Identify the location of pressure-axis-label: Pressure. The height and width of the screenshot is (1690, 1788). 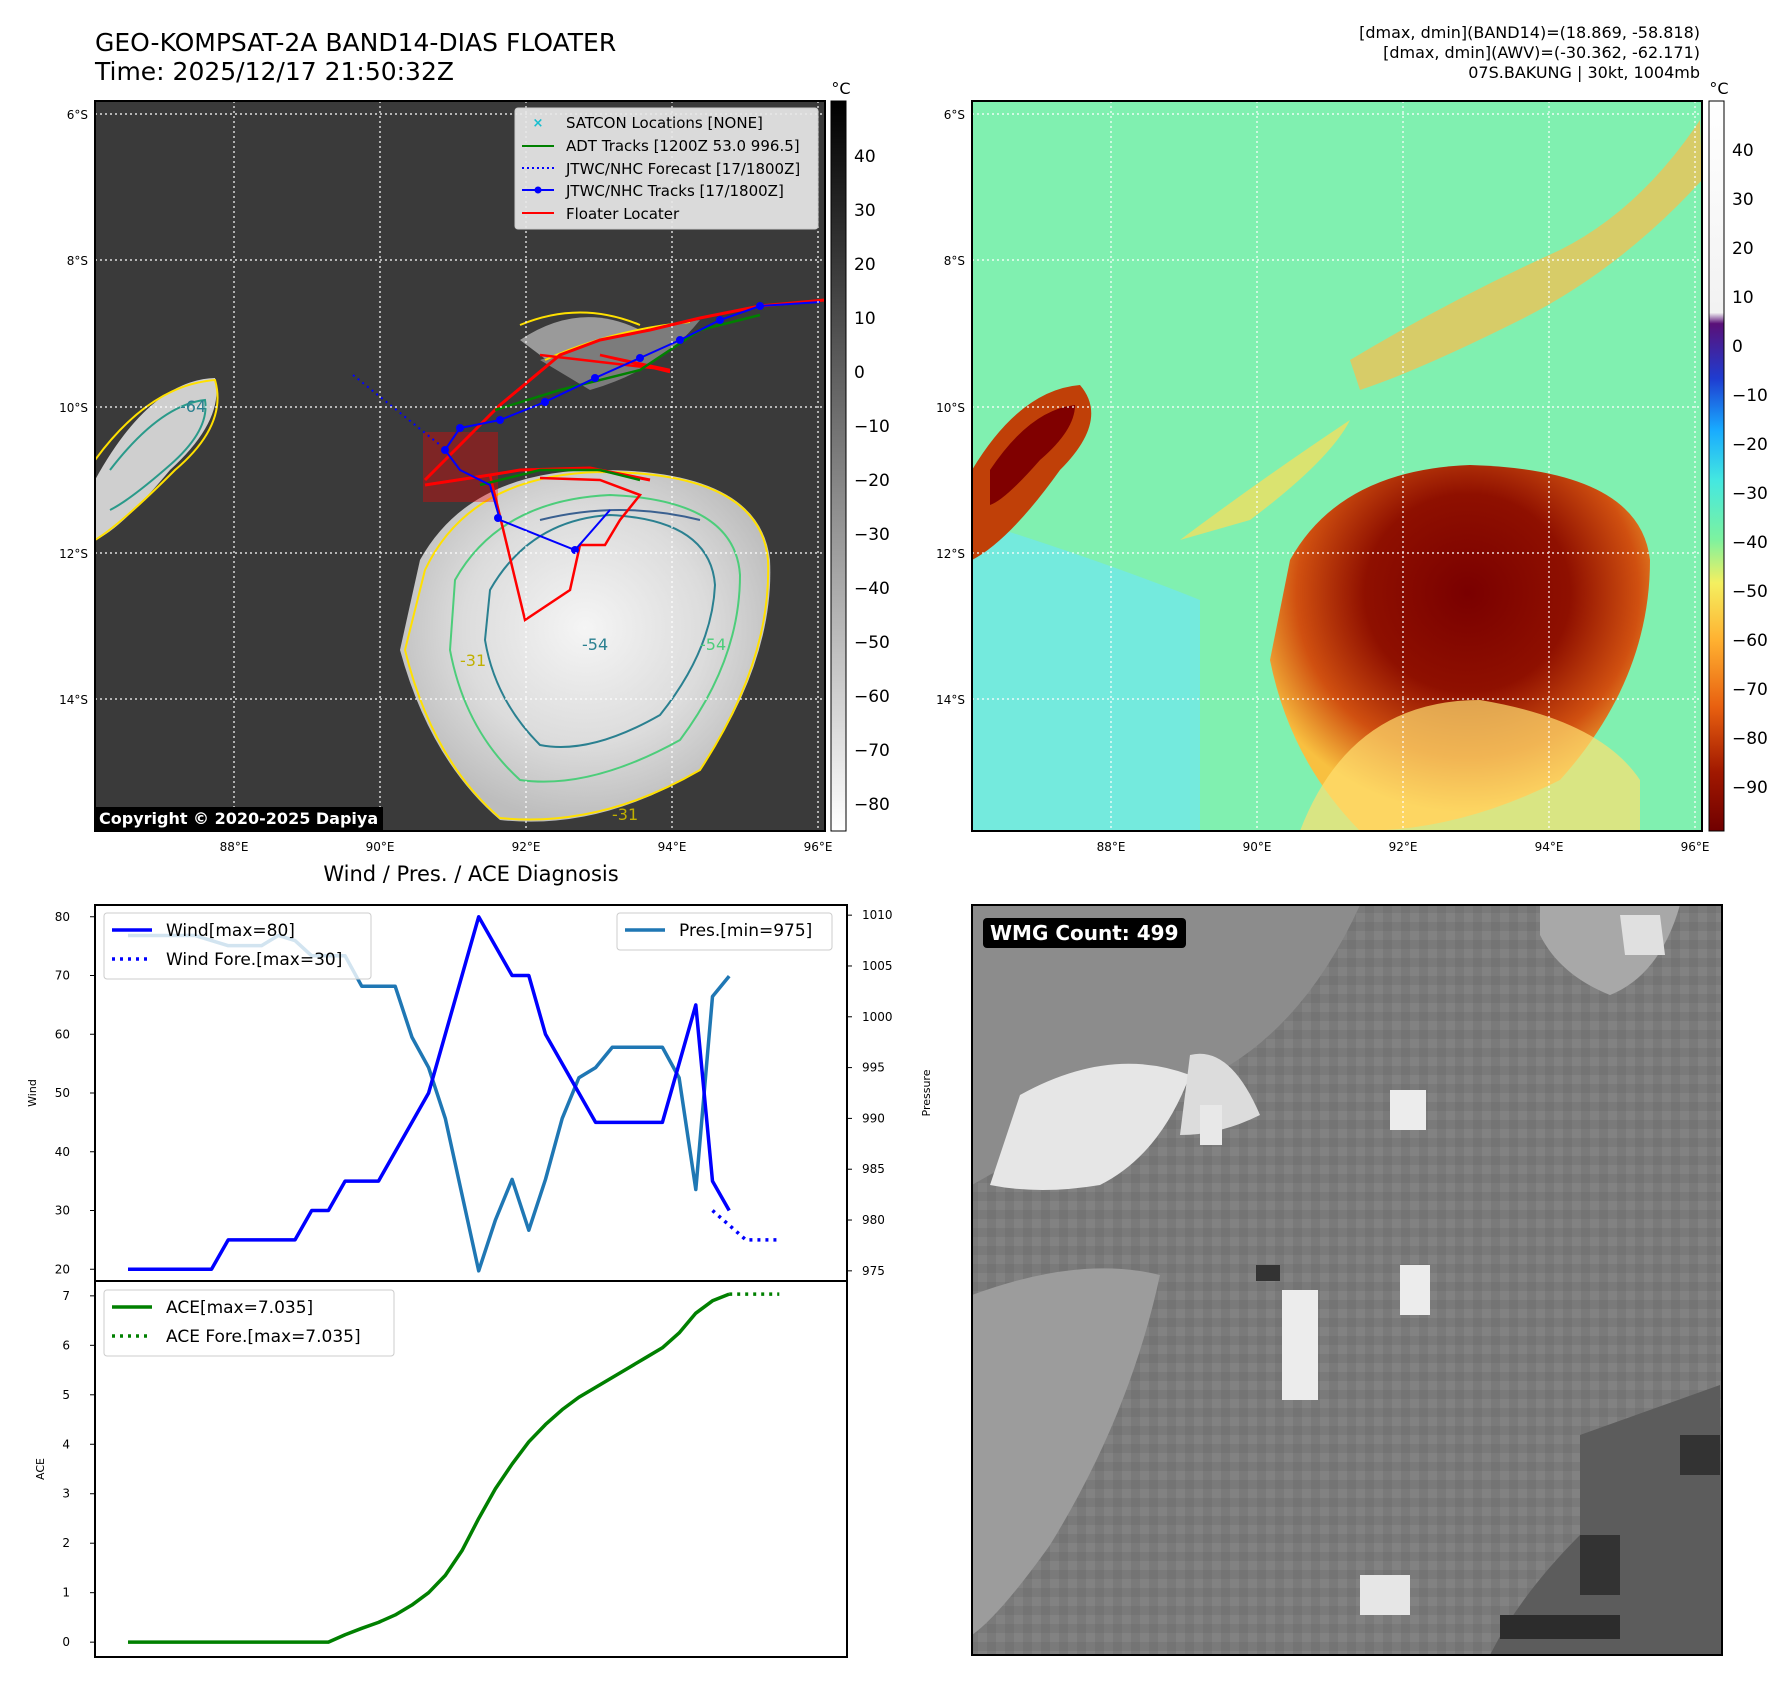
(926, 1092).